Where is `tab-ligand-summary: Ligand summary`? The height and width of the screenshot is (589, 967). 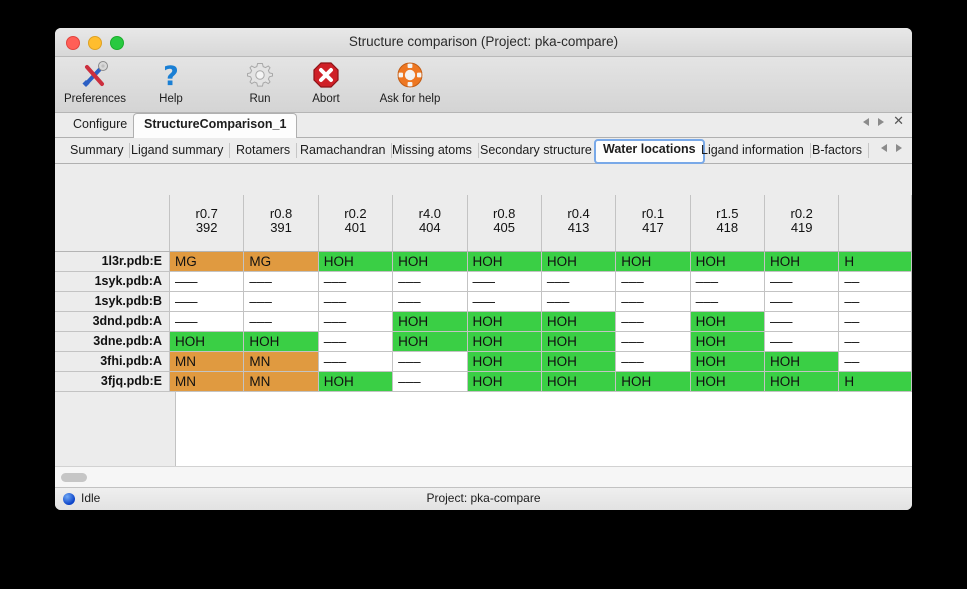 tab-ligand-summary: Ligand summary is located at coordinates (177, 150).